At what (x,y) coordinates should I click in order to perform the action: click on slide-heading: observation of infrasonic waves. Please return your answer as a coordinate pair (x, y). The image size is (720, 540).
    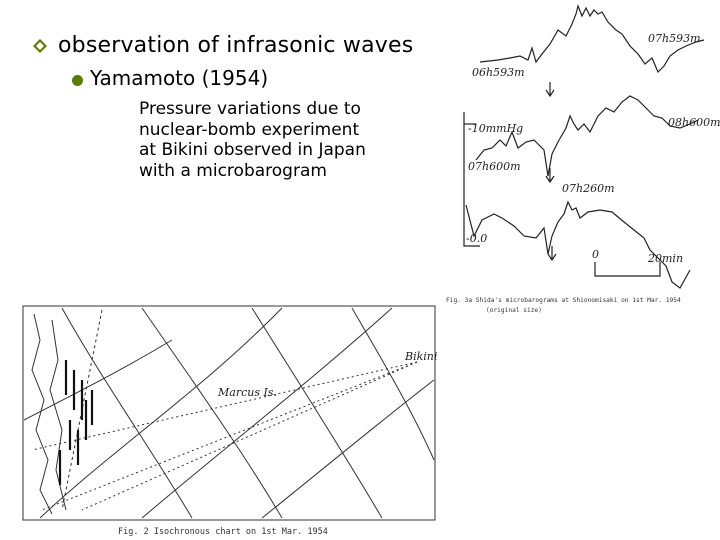
    Looking at the image, I should click on (236, 45).